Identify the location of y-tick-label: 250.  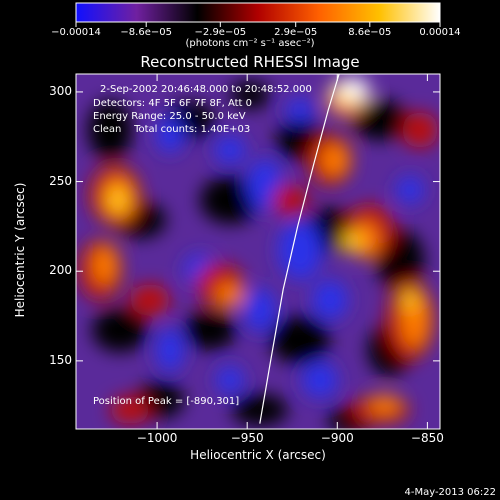
(60, 180).